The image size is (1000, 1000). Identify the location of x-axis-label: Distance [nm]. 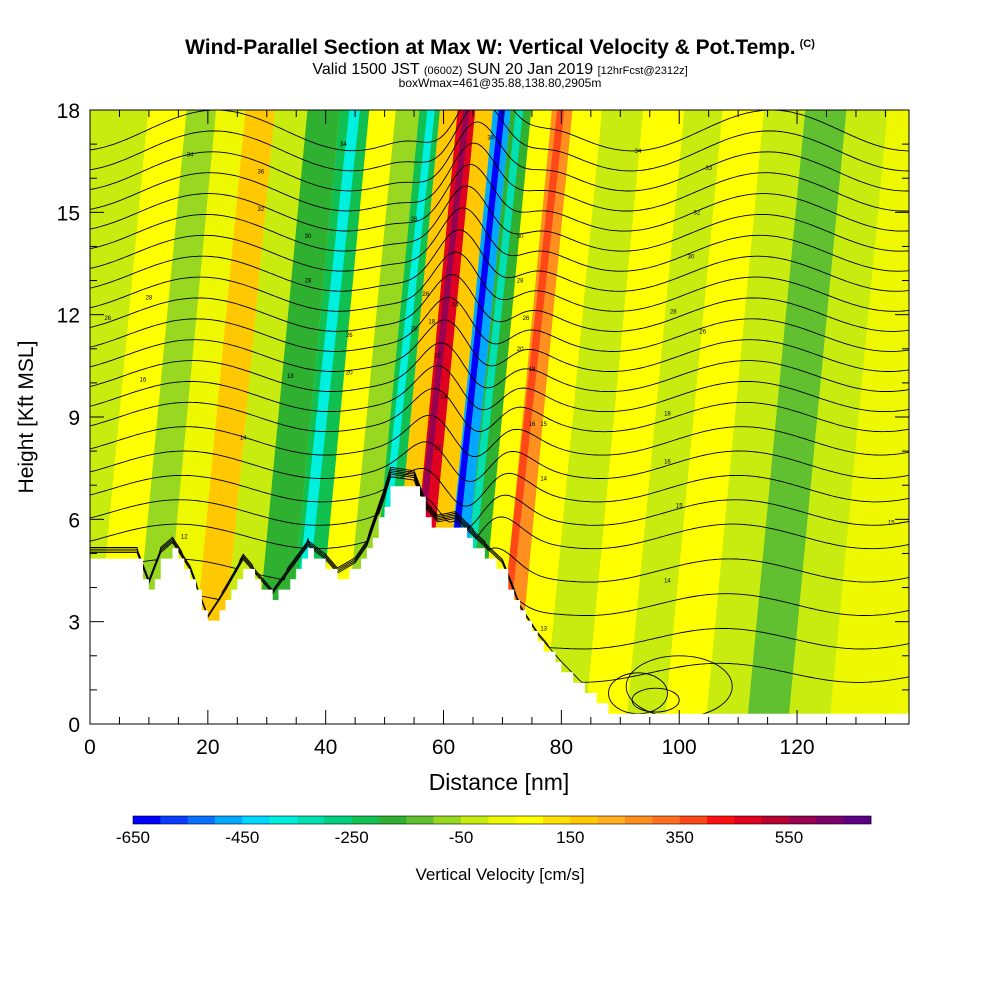
(499, 782).